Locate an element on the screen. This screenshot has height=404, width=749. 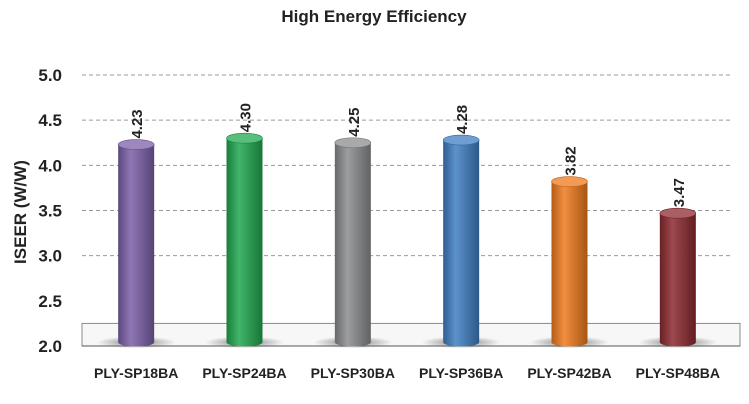
x-tick-label: PLY-SP42BA is located at coordinates (569, 373).